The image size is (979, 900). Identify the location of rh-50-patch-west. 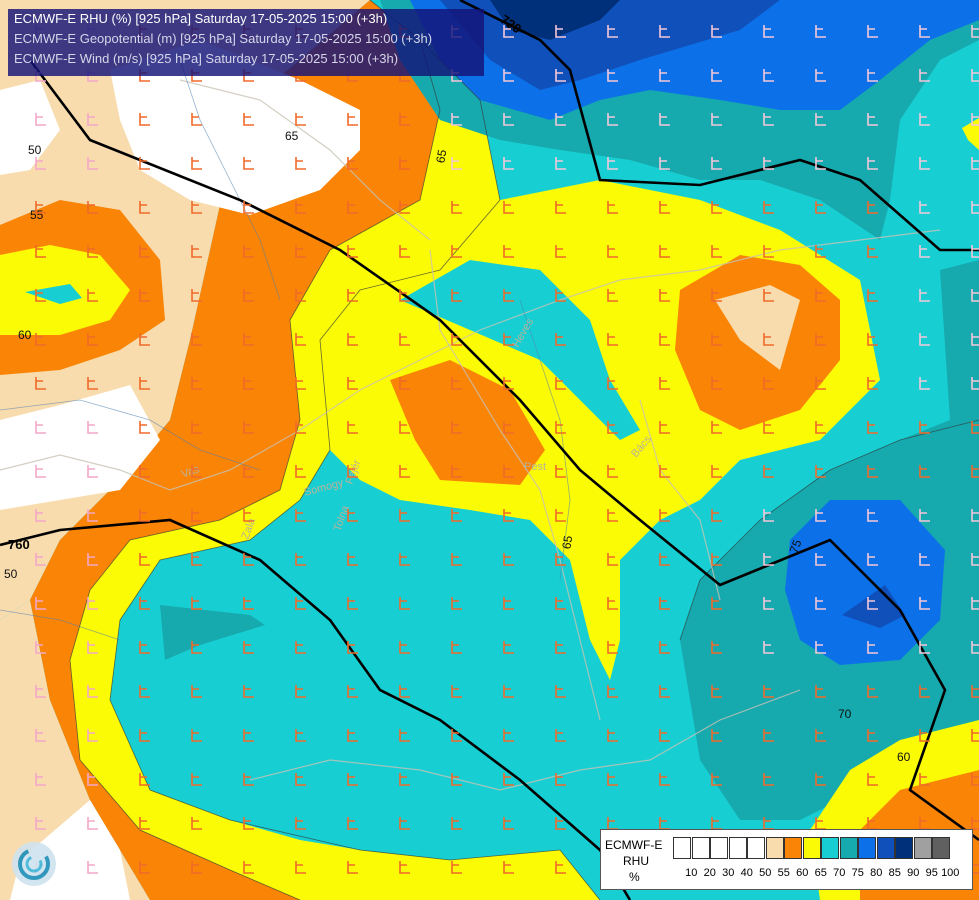
(80, 447).